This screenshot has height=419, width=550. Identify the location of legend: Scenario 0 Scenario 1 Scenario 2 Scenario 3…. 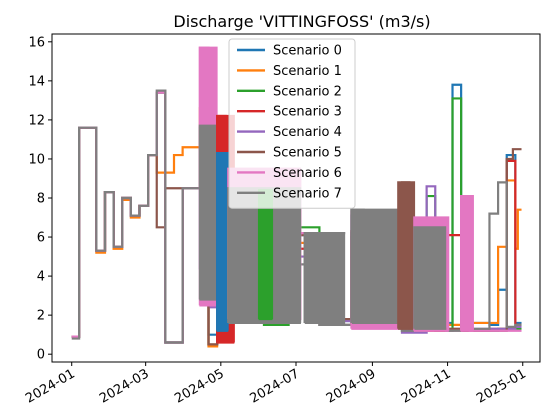
(292, 123).